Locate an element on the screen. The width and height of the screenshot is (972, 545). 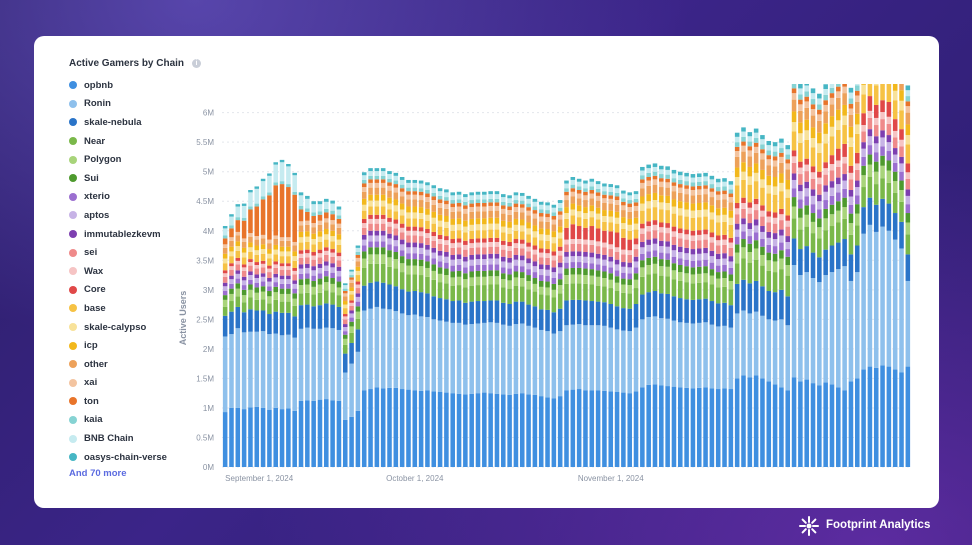
legend-item: base is located at coordinates (144, 308).